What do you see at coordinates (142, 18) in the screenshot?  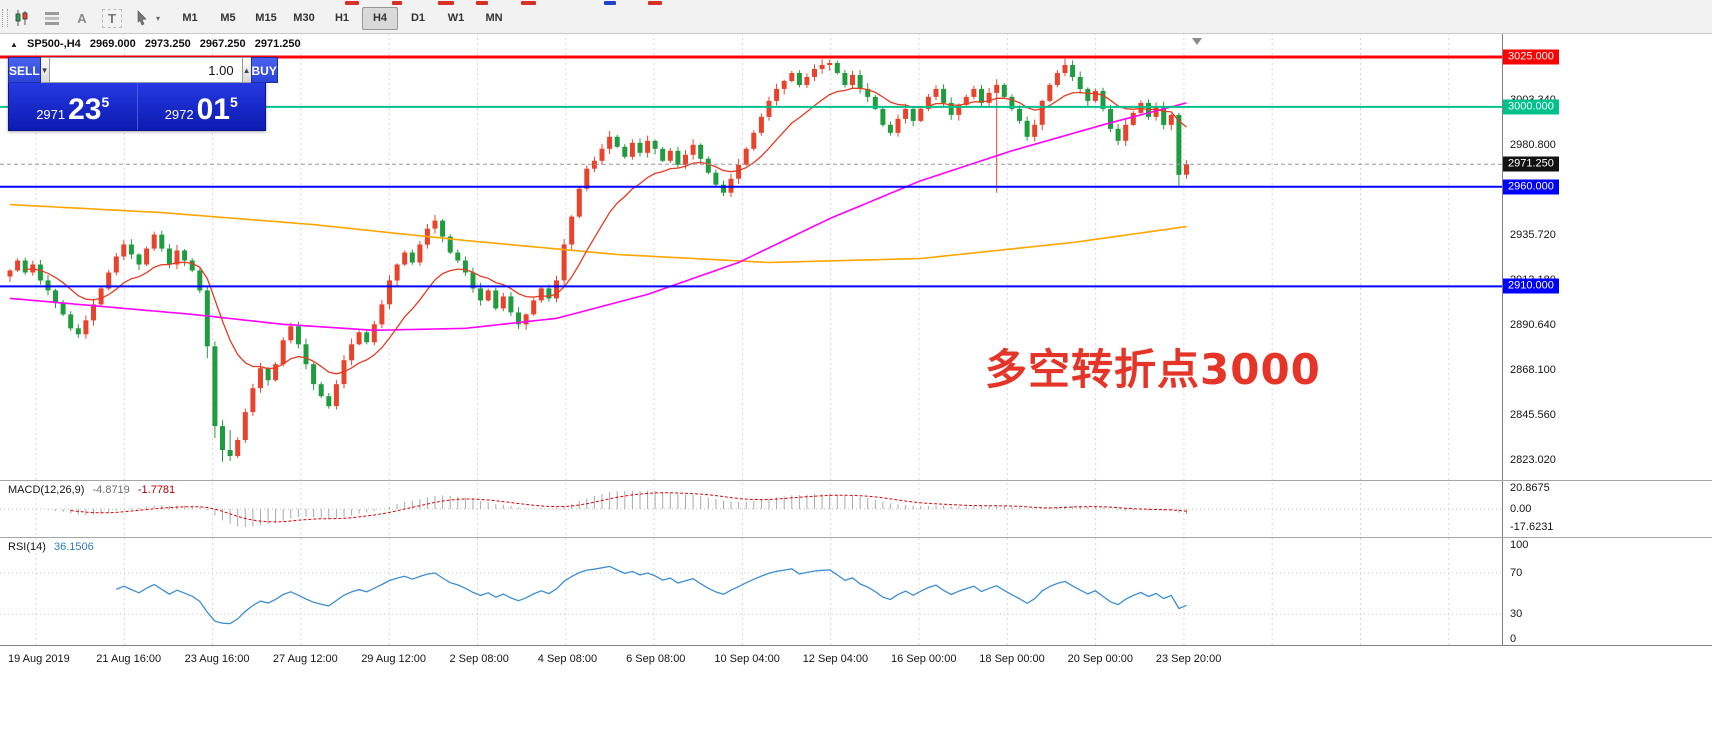 I see `cursor-tool-icon` at bounding box center [142, 18].